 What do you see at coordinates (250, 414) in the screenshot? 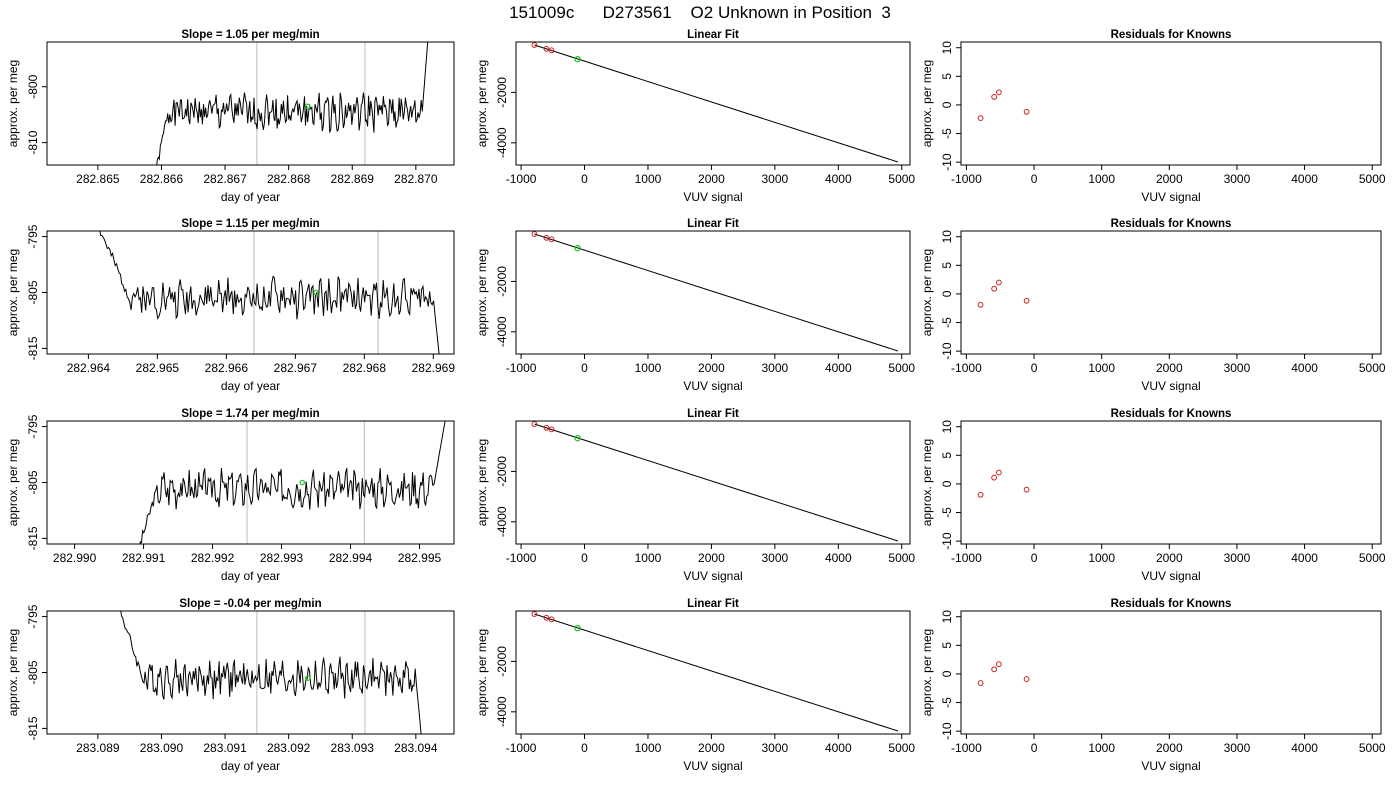
I see `chart-title: Slope = 1.74 per meg/min` at bounding box center [250, 414].